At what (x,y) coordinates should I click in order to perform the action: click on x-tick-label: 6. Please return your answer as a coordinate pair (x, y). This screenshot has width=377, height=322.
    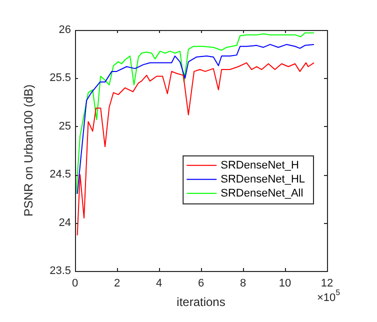
    Looking at the image, I should click on (201, 284).